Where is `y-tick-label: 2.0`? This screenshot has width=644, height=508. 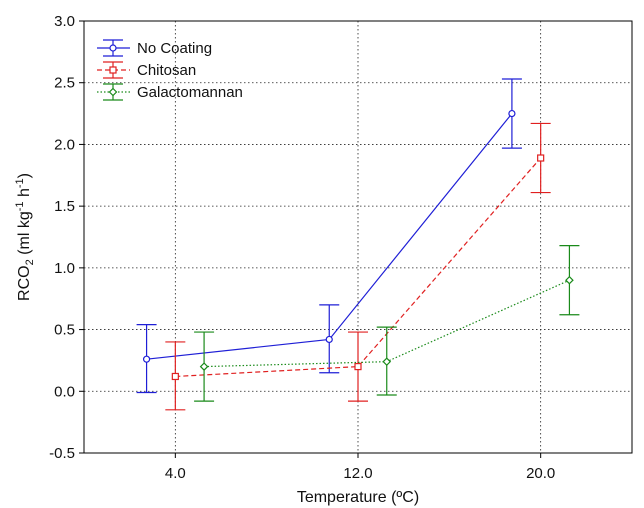
y-tick-label: 2.0 is located at coordinates (64, 144).